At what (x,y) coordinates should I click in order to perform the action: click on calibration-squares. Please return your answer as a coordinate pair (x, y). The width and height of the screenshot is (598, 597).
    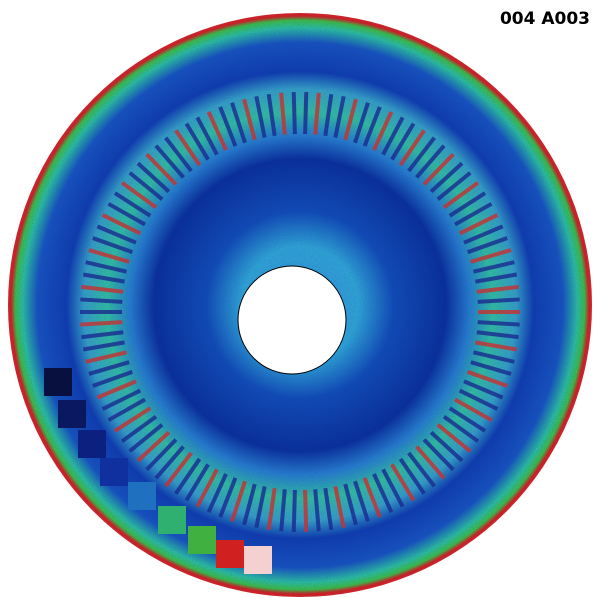
    Looking at the image, I should click on (158, 471).